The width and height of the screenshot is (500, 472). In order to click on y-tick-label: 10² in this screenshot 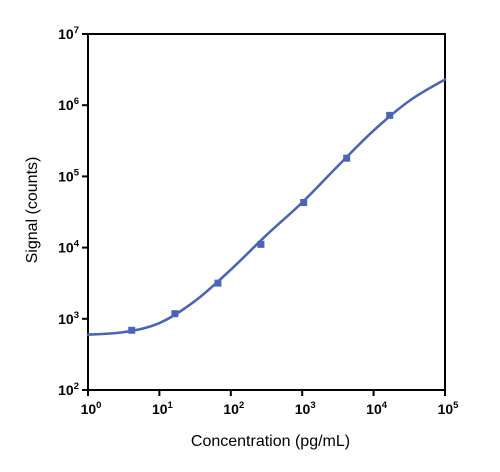, I will do `click(68, 389)`.